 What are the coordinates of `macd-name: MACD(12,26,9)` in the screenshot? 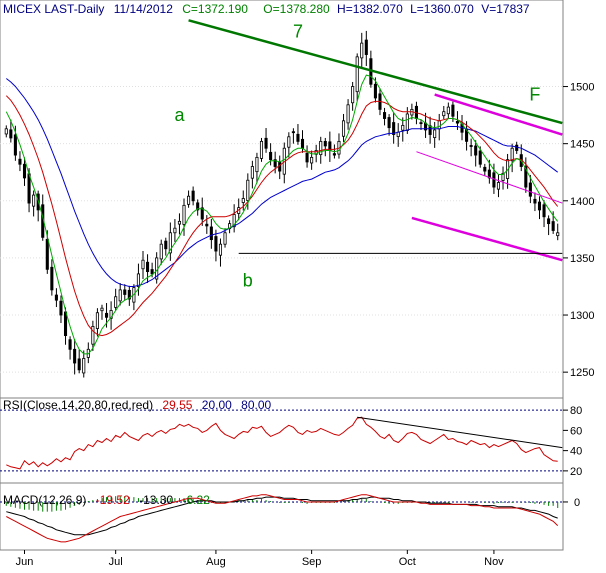 It's located at (44, 500).